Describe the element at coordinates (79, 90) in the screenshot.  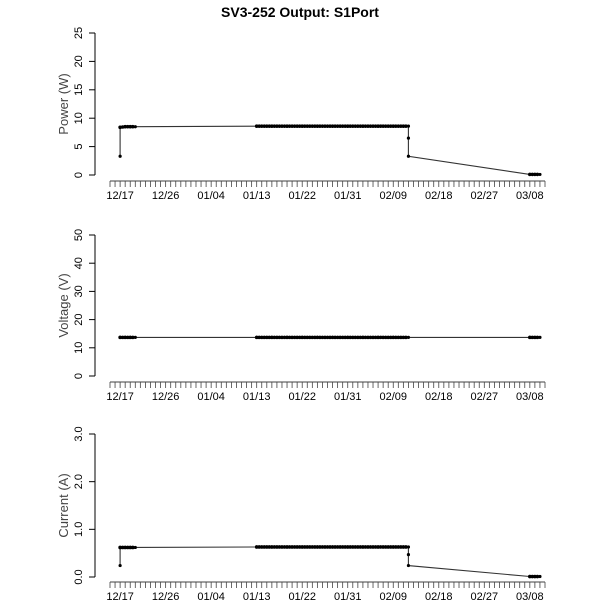
I see `y-tick-label: 15` at that location.